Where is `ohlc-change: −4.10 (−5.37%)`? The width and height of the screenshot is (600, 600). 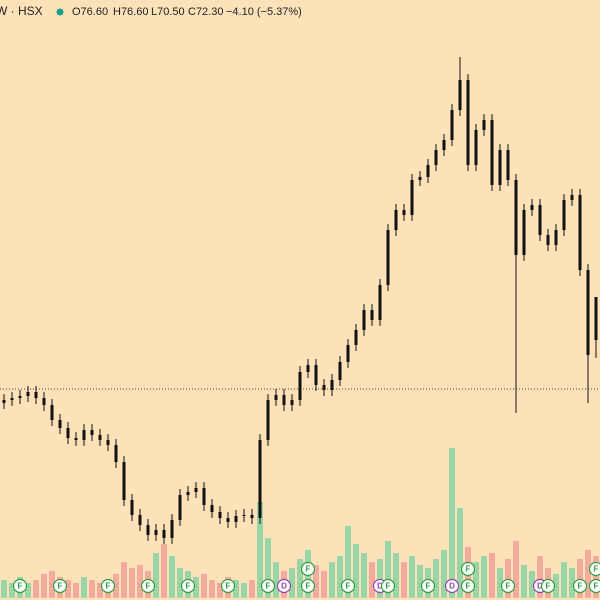 ohlc-change: −4.10 (−5.37%) is located at coordinates (264, 12).